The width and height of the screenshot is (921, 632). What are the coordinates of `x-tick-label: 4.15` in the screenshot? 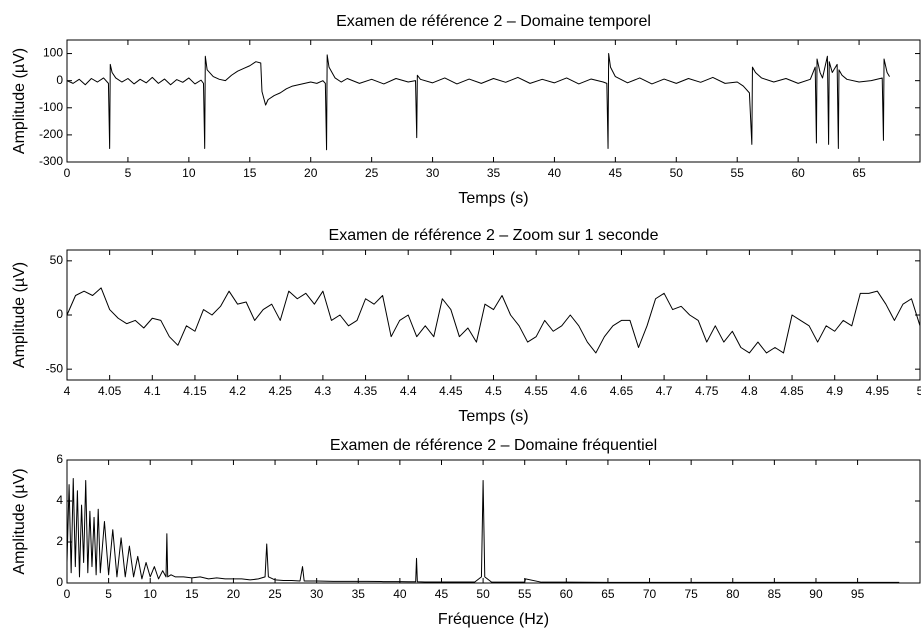 It's located at (195, 391).